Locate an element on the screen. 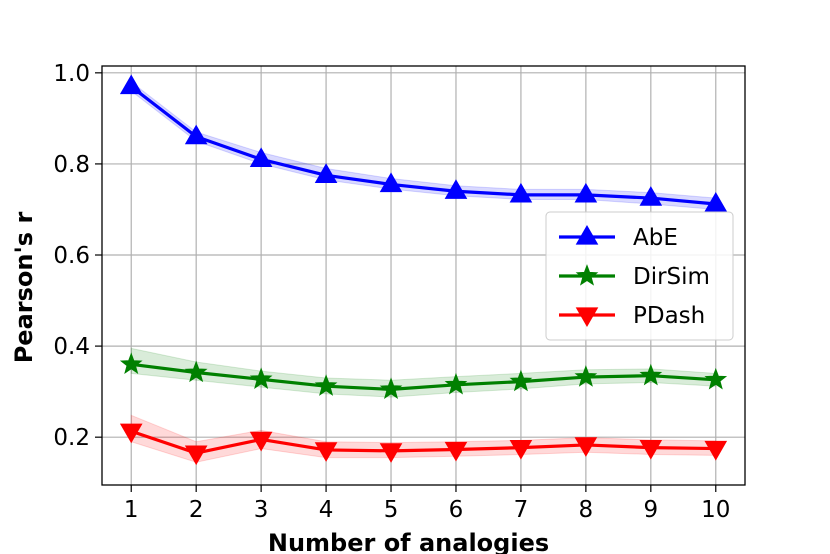 Image resolution: width=830 pixels, height=554 pixels. x-tick-label: 10 is located at coordinates (715, 510).